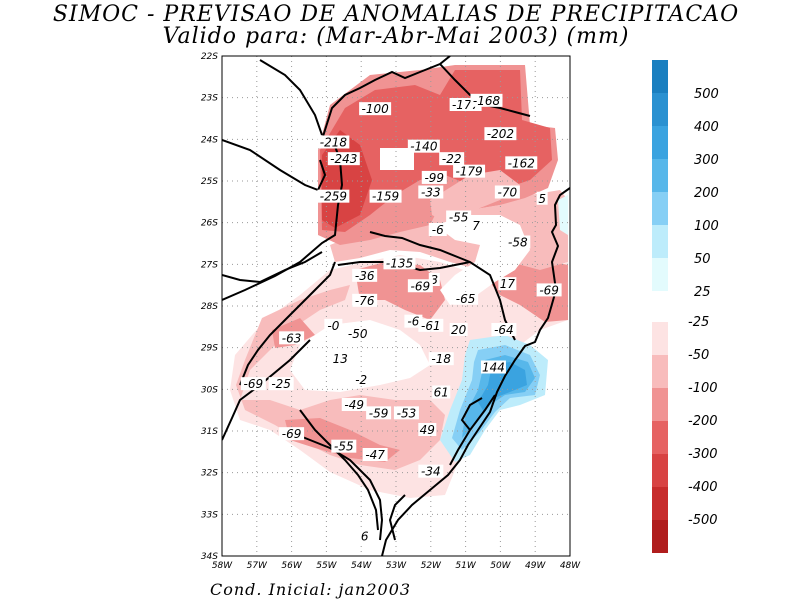  What do you see at coordinates (326, 566) in the screenshot?
I see `x-tick-label: 55W` at bounding box center [326, 566].